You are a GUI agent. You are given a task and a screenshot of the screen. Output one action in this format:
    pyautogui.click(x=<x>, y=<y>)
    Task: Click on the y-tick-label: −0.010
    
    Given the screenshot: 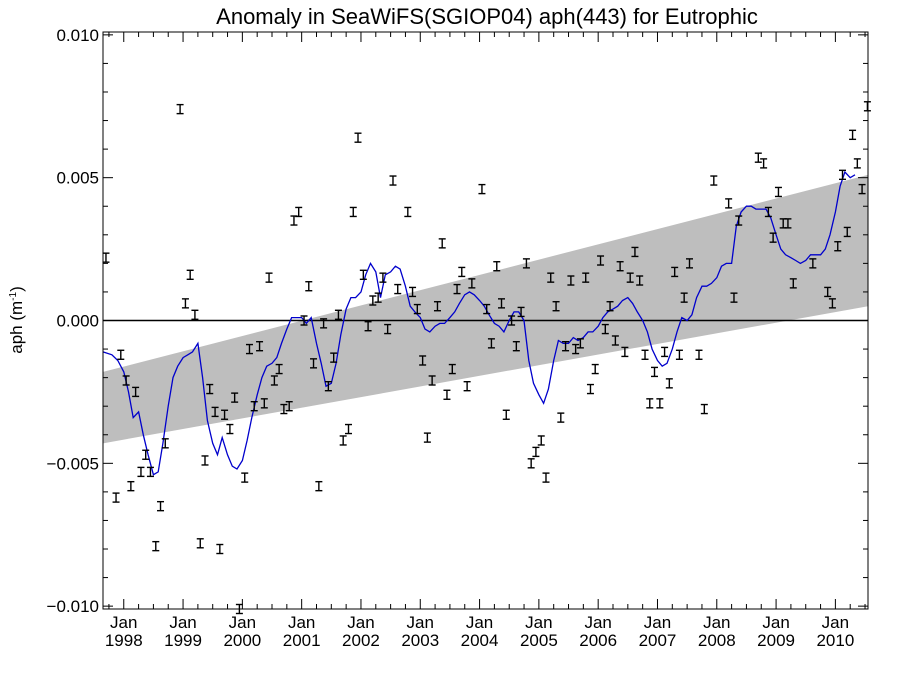 What is the action you would take?
    pyautogui.click(x=73, y=606)
    